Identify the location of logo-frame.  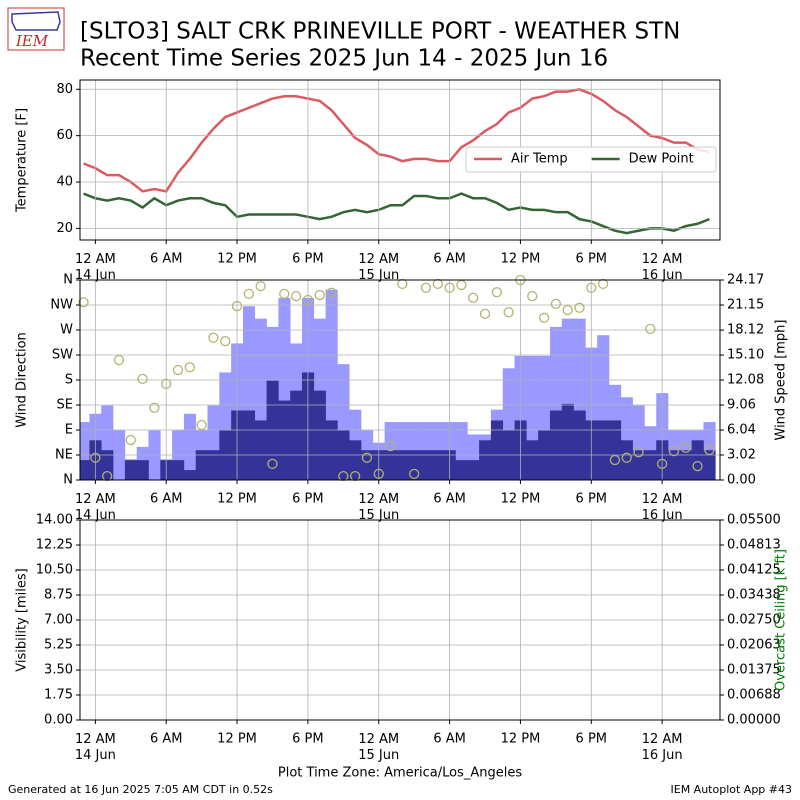
(36, 29).